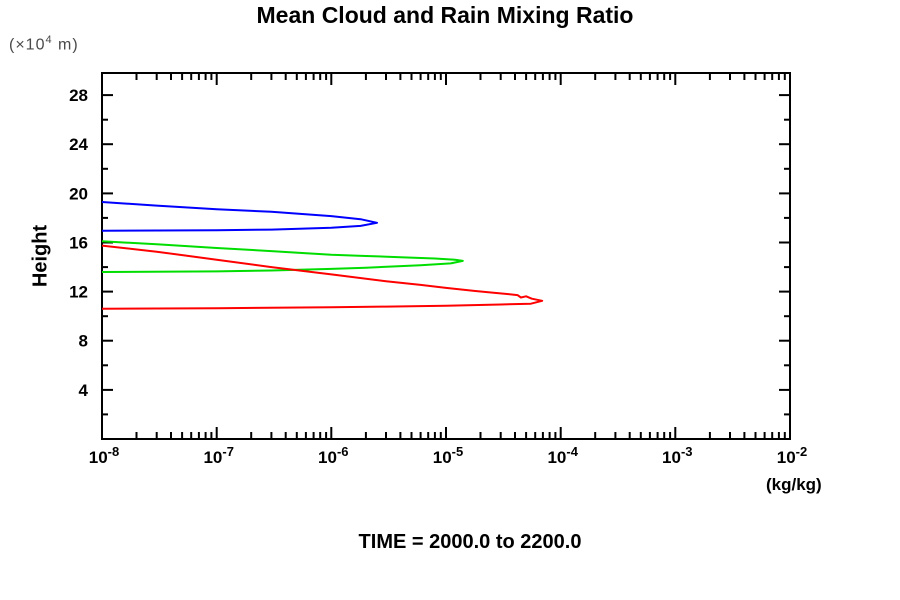 Image resolution: width=900 pixels, height=600 pixels. Describe the element at coordinates (470, 542) in the screenshot. I see `time-annotation: TIME = 2000.0 to 2200.0` at that location.